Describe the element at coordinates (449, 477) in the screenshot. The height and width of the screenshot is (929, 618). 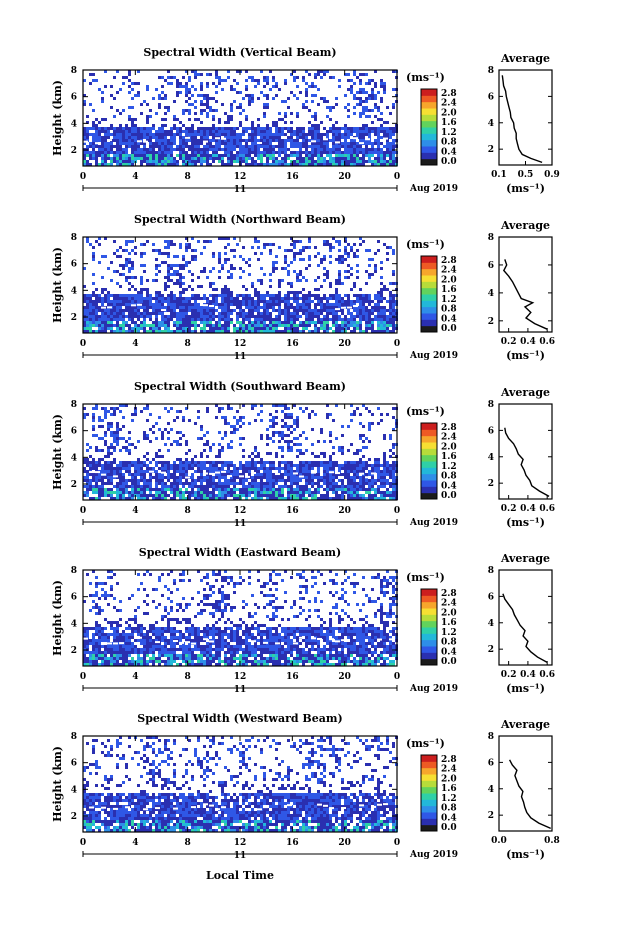
I see `colorbar-tick-label: 0.8` at that location.